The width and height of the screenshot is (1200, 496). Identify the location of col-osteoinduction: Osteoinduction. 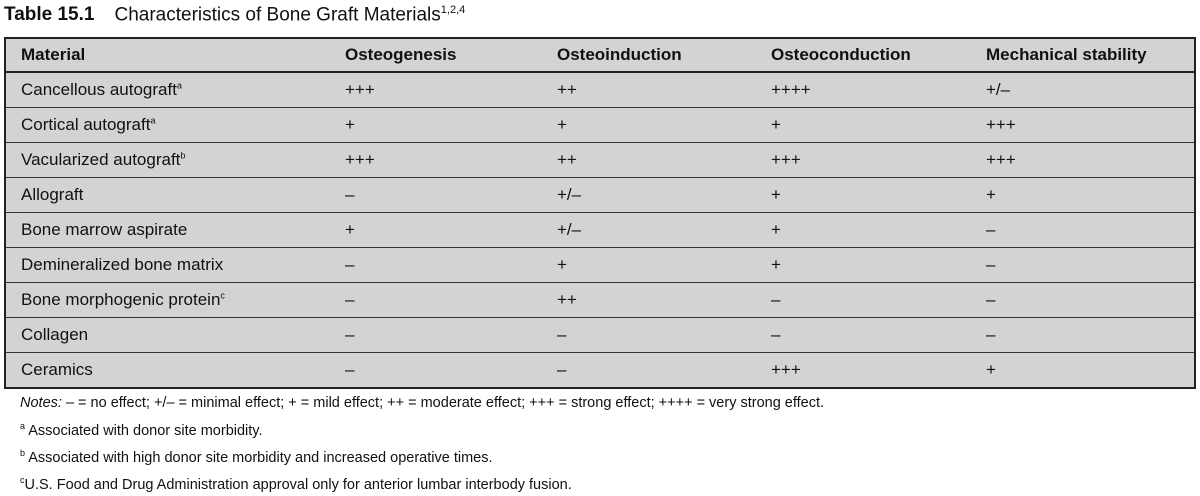
(649, 55).